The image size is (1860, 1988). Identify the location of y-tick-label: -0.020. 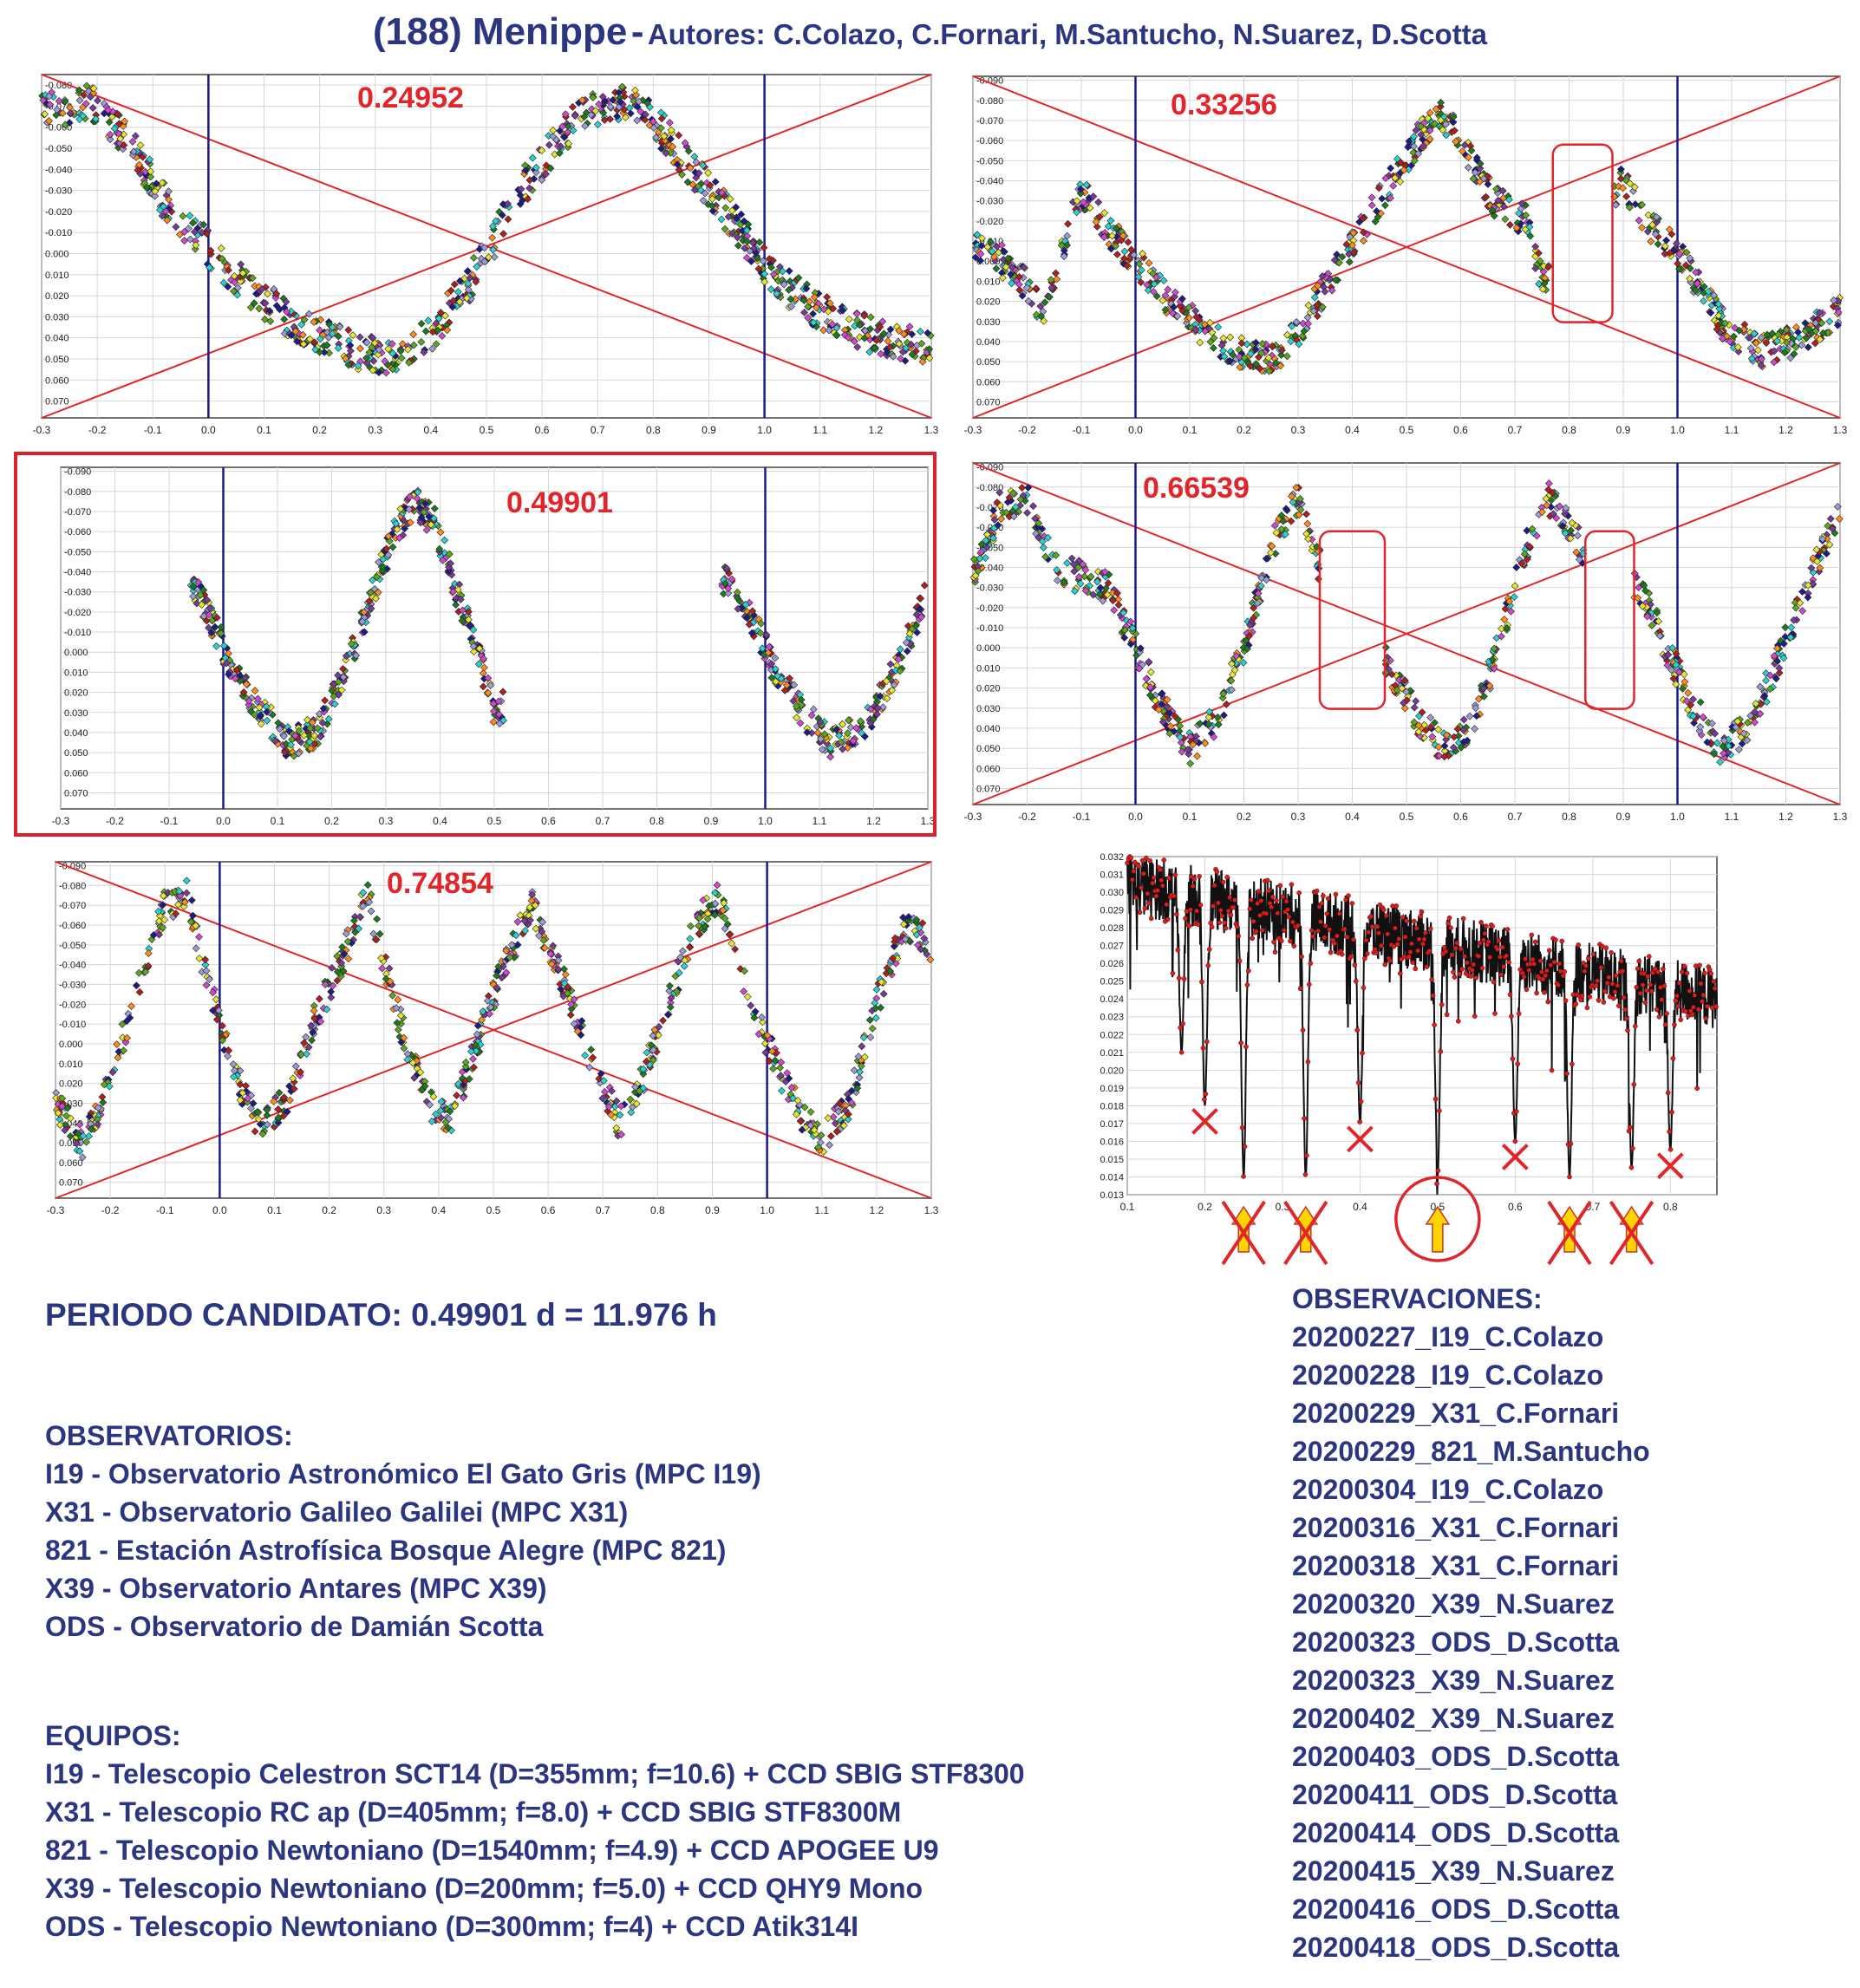
(72, 1005).